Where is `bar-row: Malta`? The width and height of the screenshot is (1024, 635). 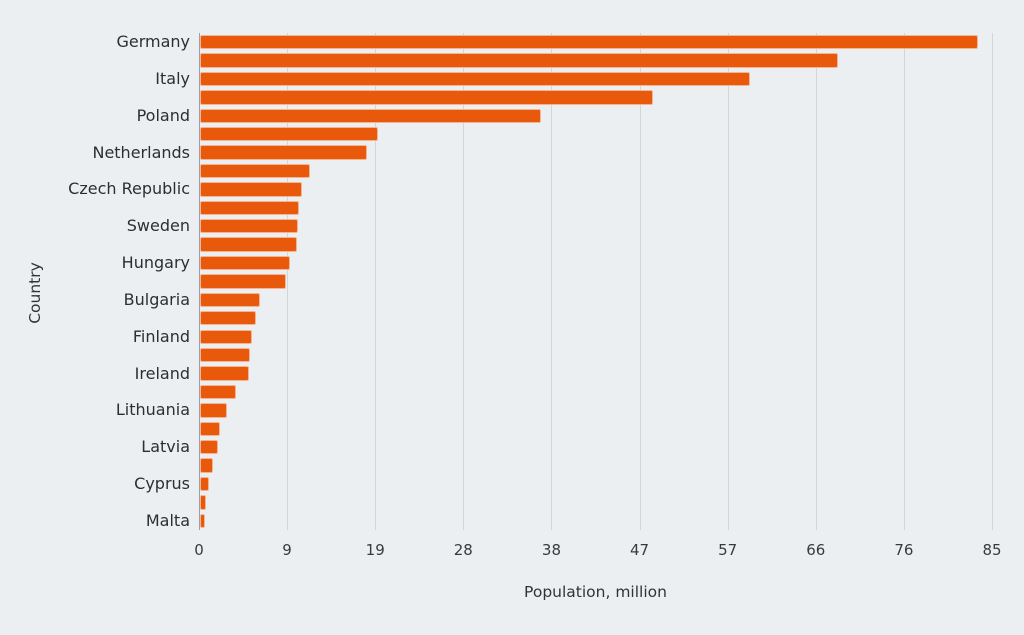
bar-row: Malta is located at coordinates (569, 521).